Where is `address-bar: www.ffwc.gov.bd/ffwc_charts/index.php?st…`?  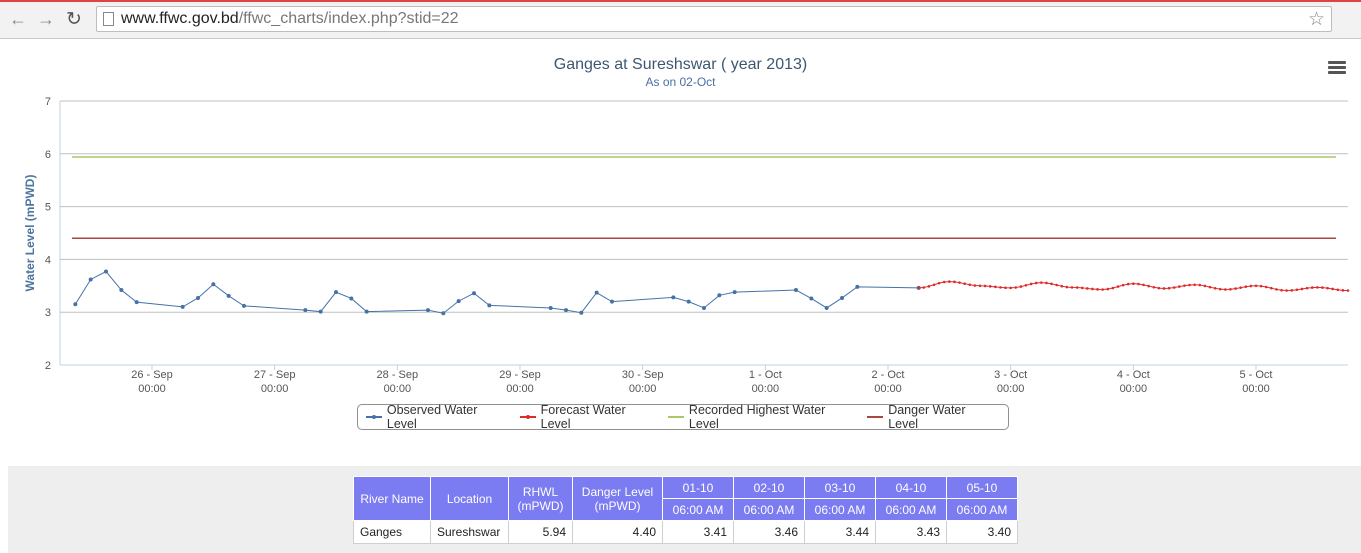 address-bar: www.ffwc.gov.bd/ffwc_charts/index.php?st… is located at coordinates (714, 19).